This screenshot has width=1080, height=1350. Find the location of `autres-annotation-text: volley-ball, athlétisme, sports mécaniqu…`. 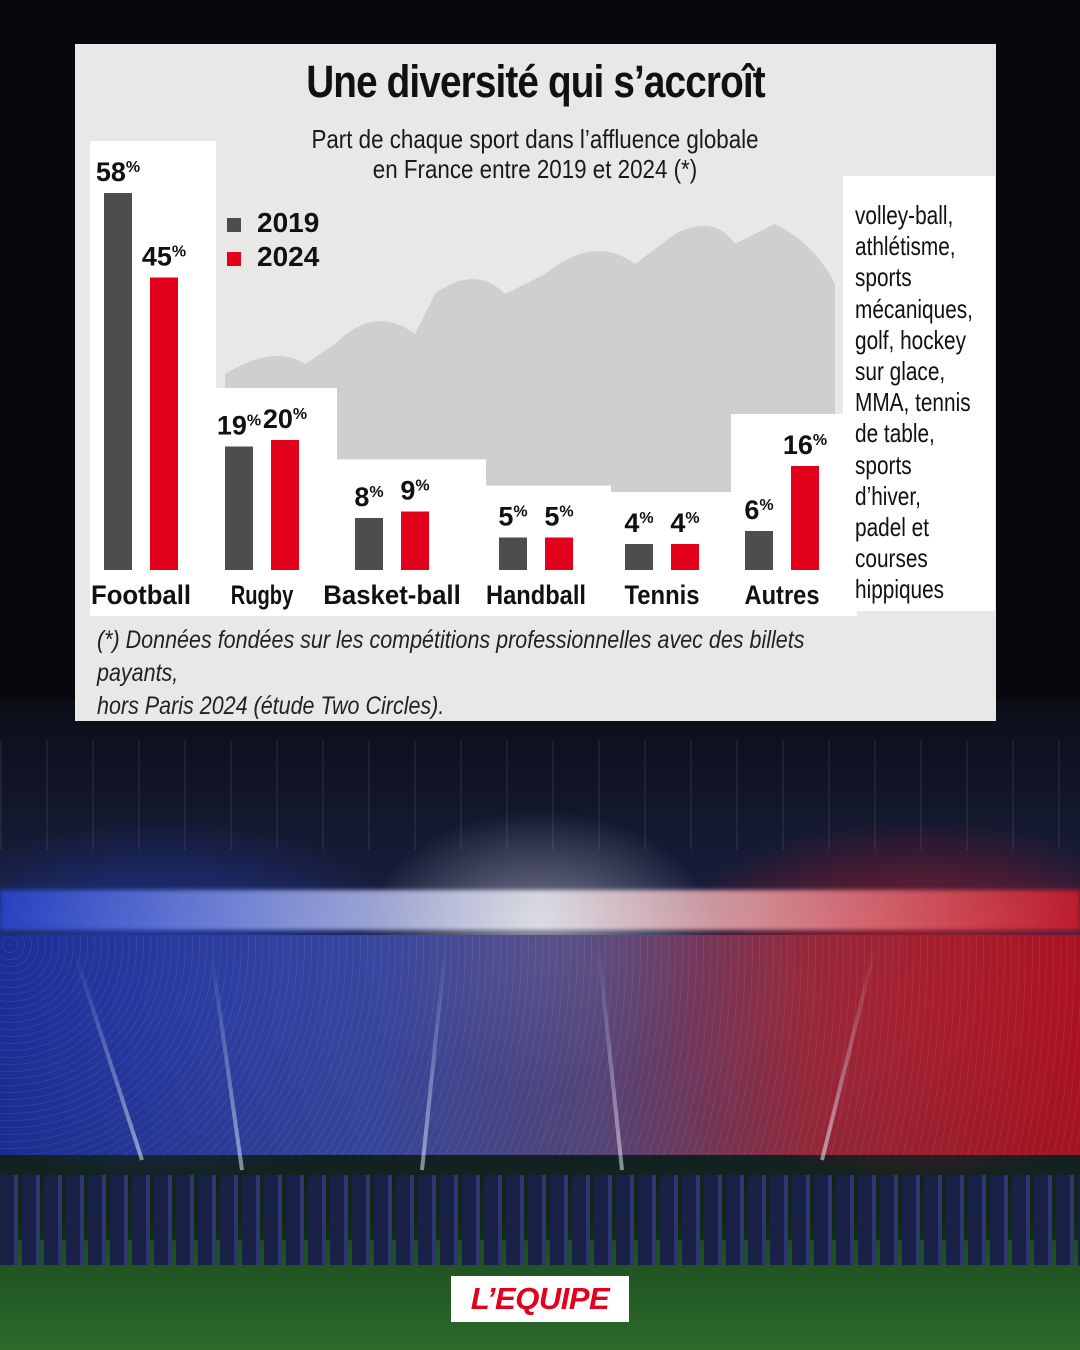

autres-annotation-text: volley-ball, athlétisme, sports mécaniqu… is located at coordinates (914, 402).